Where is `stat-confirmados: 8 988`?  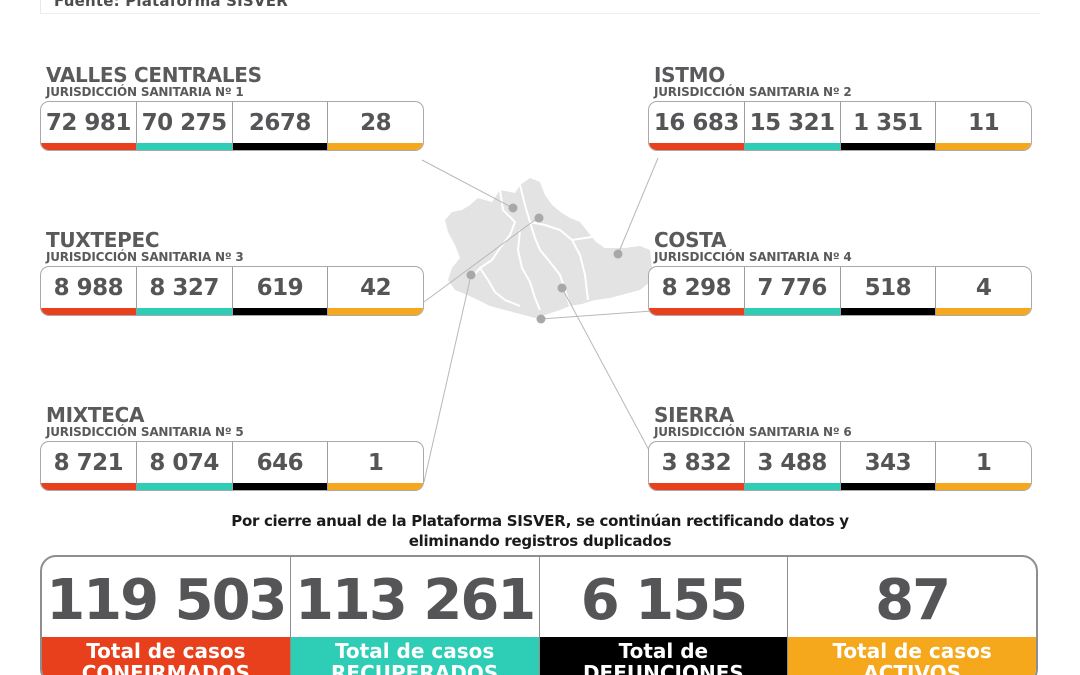 stat-confirmados: 8 988 is located at coordinates (89, 291).